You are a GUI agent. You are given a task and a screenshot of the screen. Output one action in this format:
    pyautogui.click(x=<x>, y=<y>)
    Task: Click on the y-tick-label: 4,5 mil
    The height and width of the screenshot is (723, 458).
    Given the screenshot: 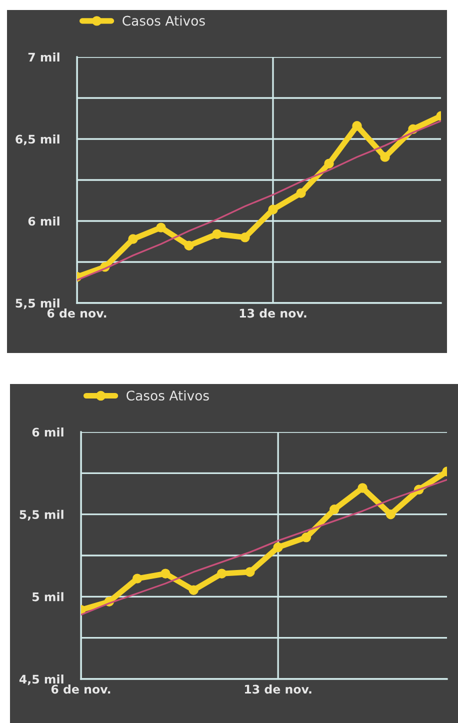 What is the action you would take?
    pyautogui.click(x=41, y=680)
    